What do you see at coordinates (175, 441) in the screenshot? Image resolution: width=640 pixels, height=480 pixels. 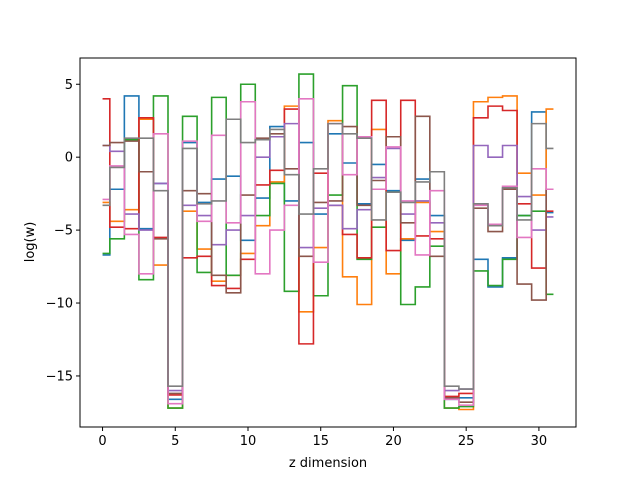 I see `x-tick-label-1: 5` at bounding box center [175, 441].